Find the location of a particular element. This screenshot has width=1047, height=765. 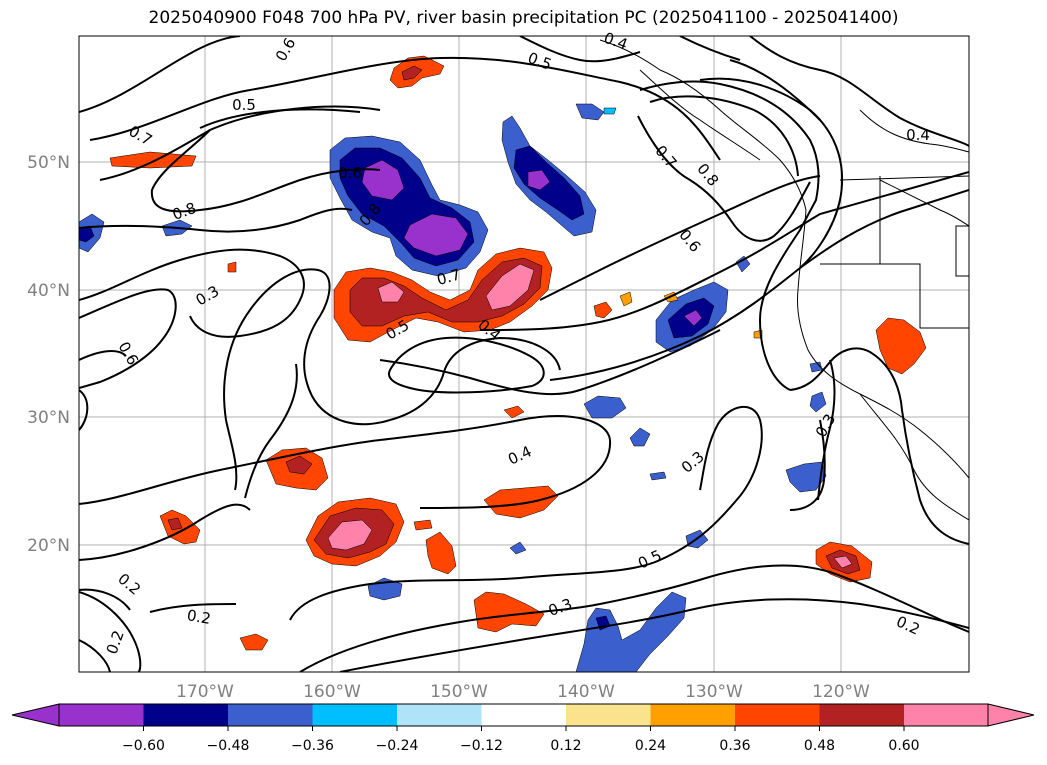

lon-label: 130°W is located at coordinates (714, 692).